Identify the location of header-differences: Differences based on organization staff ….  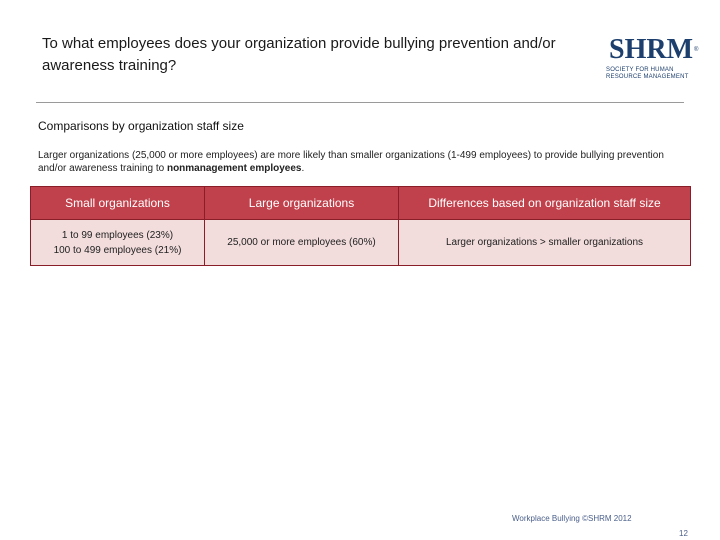
(544, 203).